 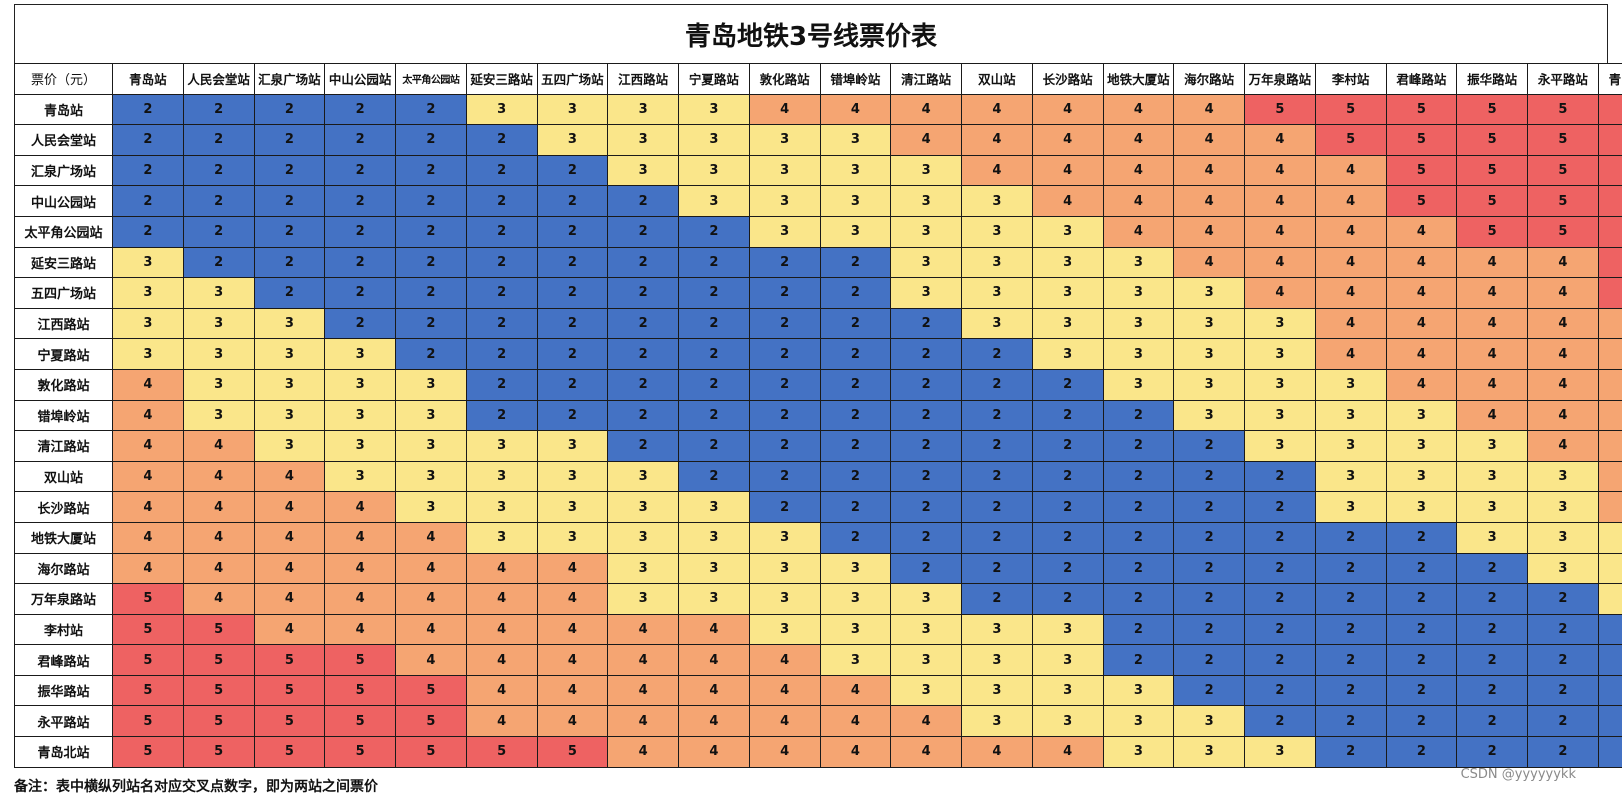 What do you see at coordinates (63, 752) in the screenshot?
I see `row-header: 青岛北站` at bounding box center [63, 752].